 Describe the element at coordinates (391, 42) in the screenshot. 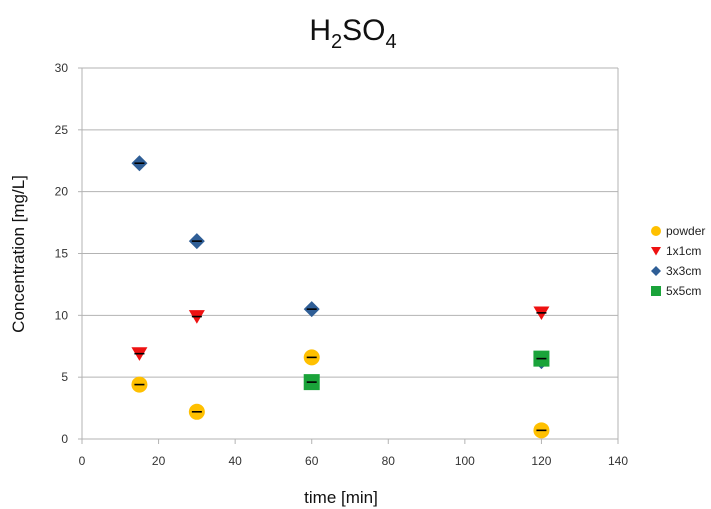

I see `title-subscript-4: 4` at that location.